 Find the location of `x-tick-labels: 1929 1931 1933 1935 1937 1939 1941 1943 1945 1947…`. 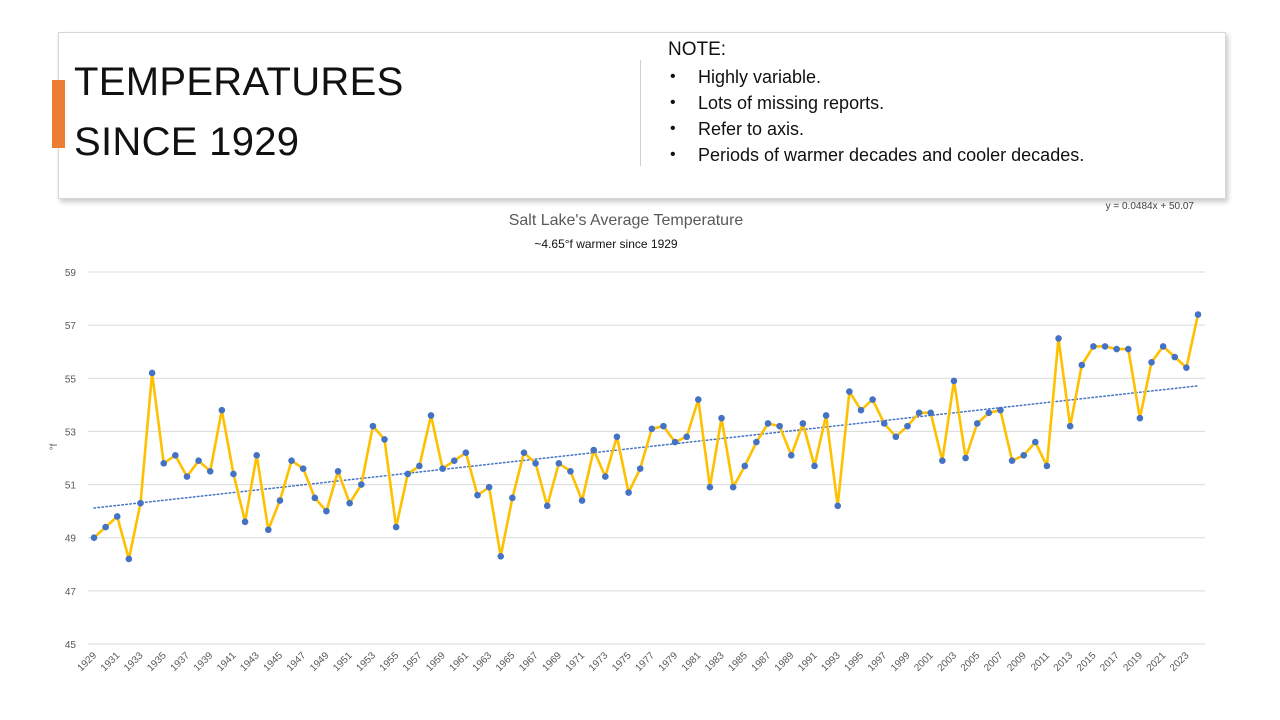

x-tick-labels: 1929 1931 1933 1935 1937 1939 1941 1943 1945 1947… is located at coordinates (634, 662).